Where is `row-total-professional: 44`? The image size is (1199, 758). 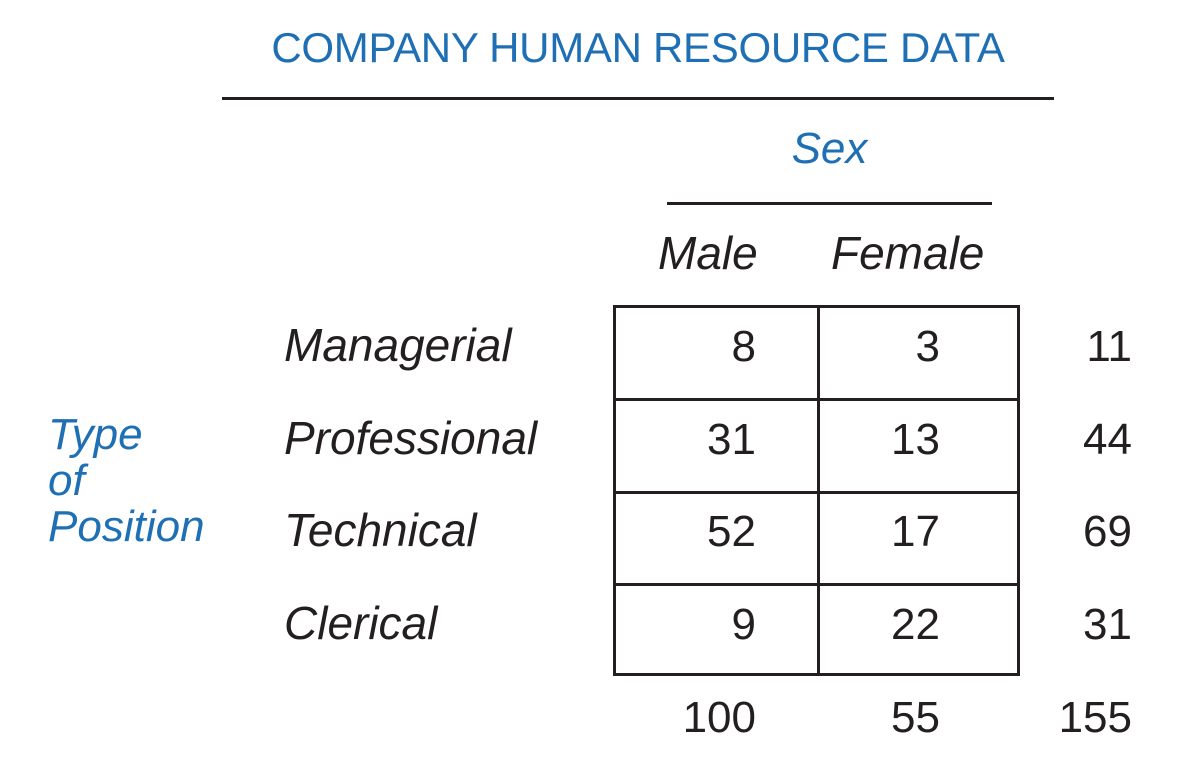
row-total-professional: 44 is located at coordinates (1107, 439).